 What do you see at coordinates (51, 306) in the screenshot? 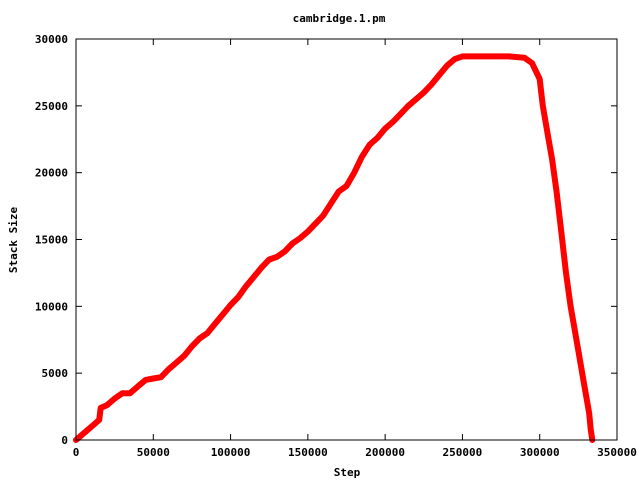
I see `y-tick-label: 10000` at bounding box center [51, 306].